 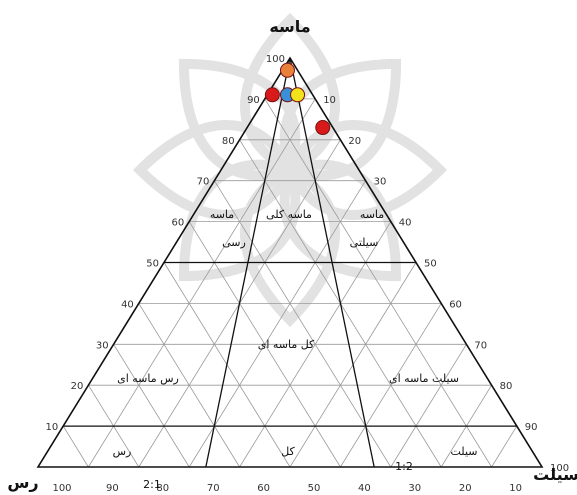 I want to click on bottom-tick-label: 20, so click(x=465, y=488).